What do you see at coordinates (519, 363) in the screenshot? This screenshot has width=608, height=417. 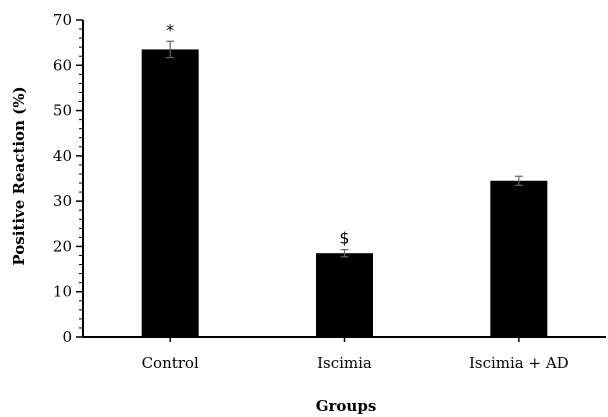 I see `category-label: Iscimia + AD` at bounding box center [519, 363].